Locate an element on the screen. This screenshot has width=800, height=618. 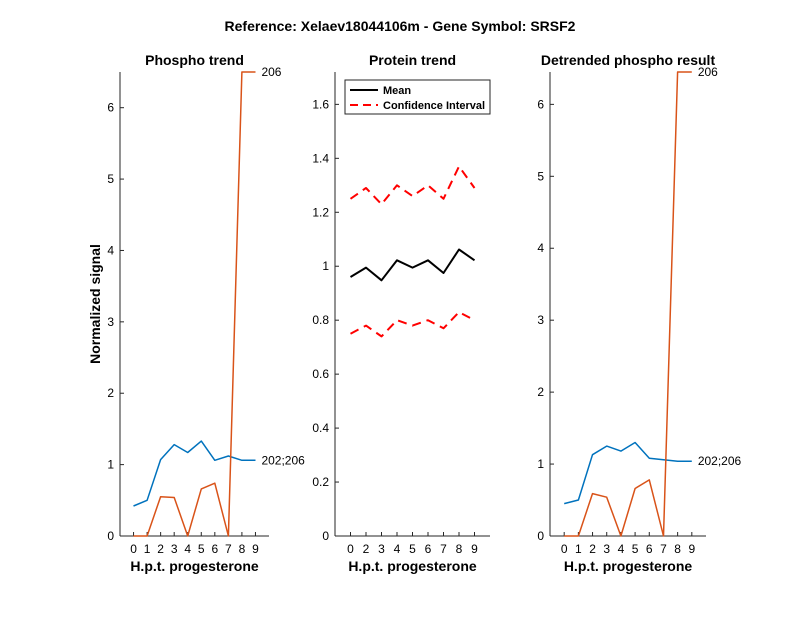
chart-title: Protein trend is located at coordinates (412, 60).